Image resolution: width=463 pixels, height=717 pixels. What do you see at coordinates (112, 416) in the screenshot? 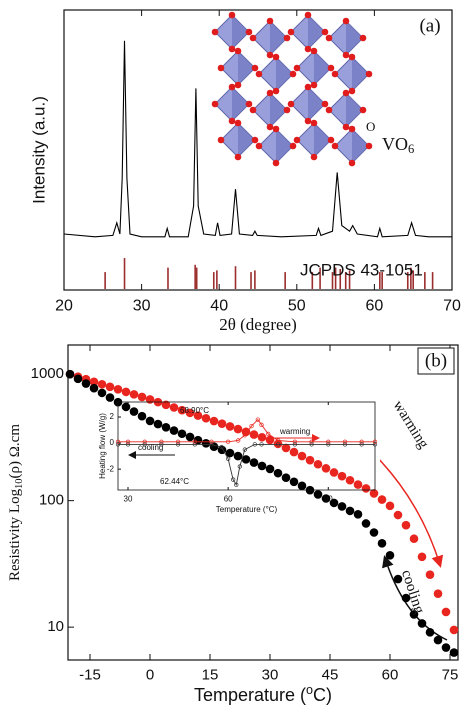
I see `y-tick-label: 2` at bounding box center [112, 416].